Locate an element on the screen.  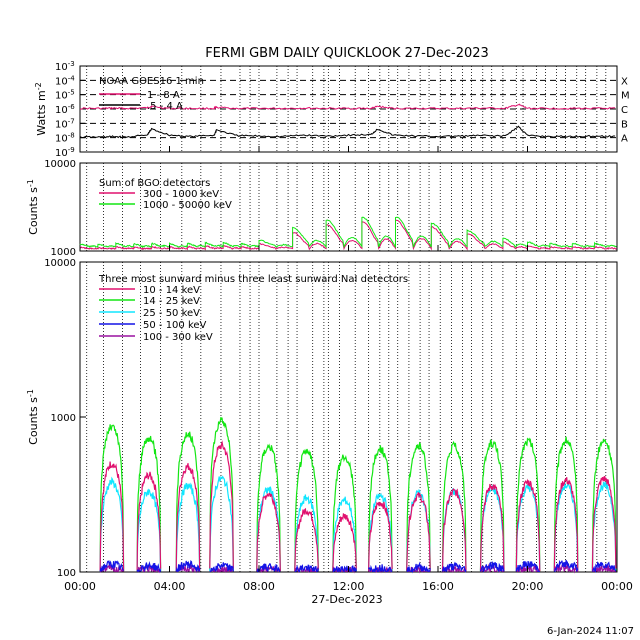
goes-legend-title: NOAA GOES16 1 min is located at coordinates (151, 81).